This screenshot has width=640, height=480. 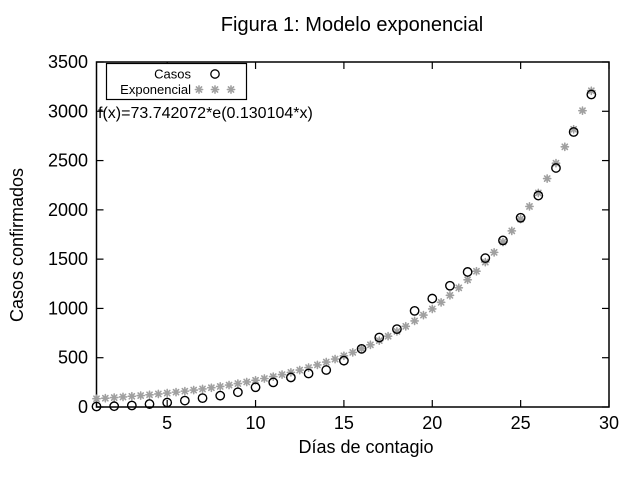 I want to click on asterisk-marker-icon, so click(x=215, y=89).